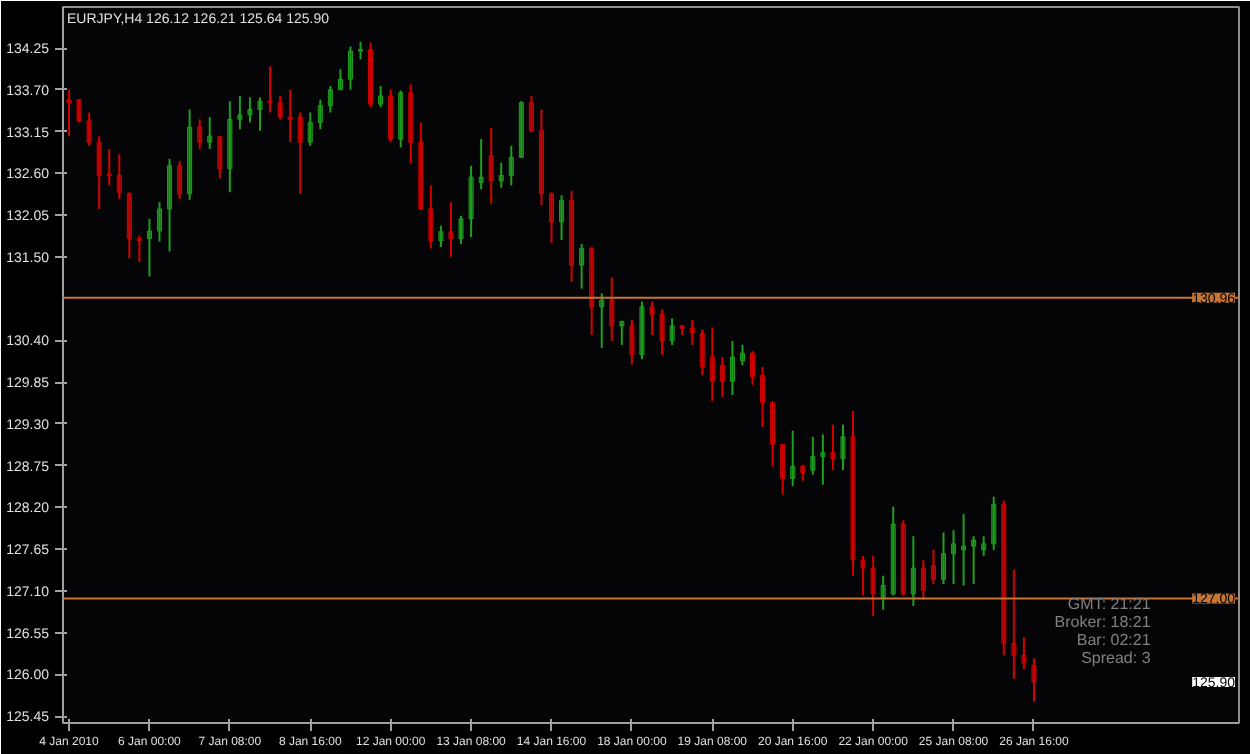  Describe the element at coordinates (1103, 622) in the screenshot. I see `text: Broker: 18:21` at that location.